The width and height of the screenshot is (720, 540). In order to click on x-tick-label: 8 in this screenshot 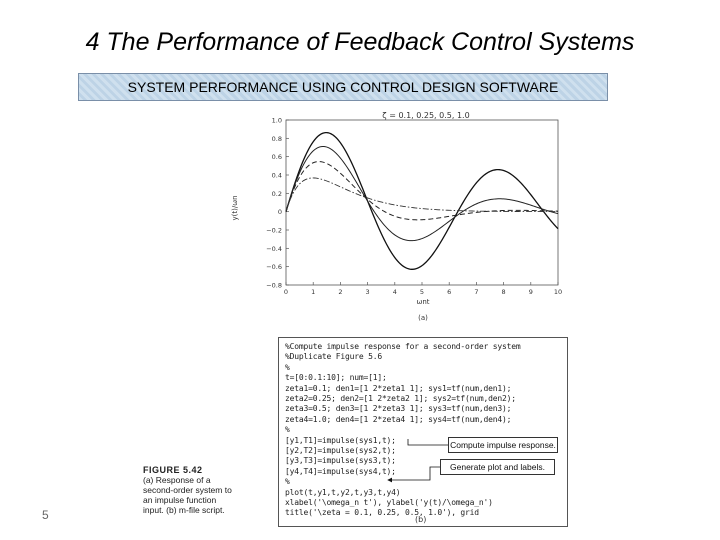, I will do `click(504, 292)`.